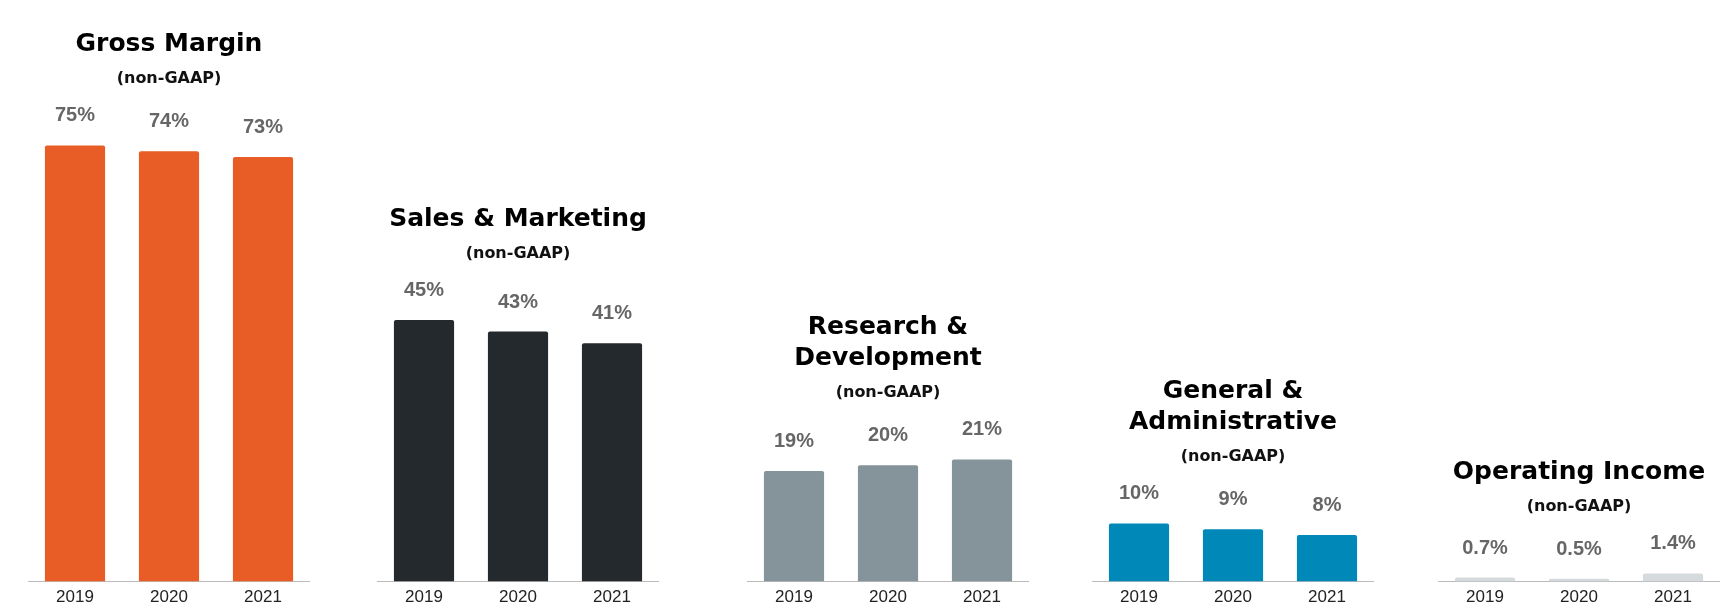 The image size is (1729, 616). What do you see at coordinates (169, 43) in the screenshot?
I see `chart-title: Gross Margin` at bounding box center [169, 43].